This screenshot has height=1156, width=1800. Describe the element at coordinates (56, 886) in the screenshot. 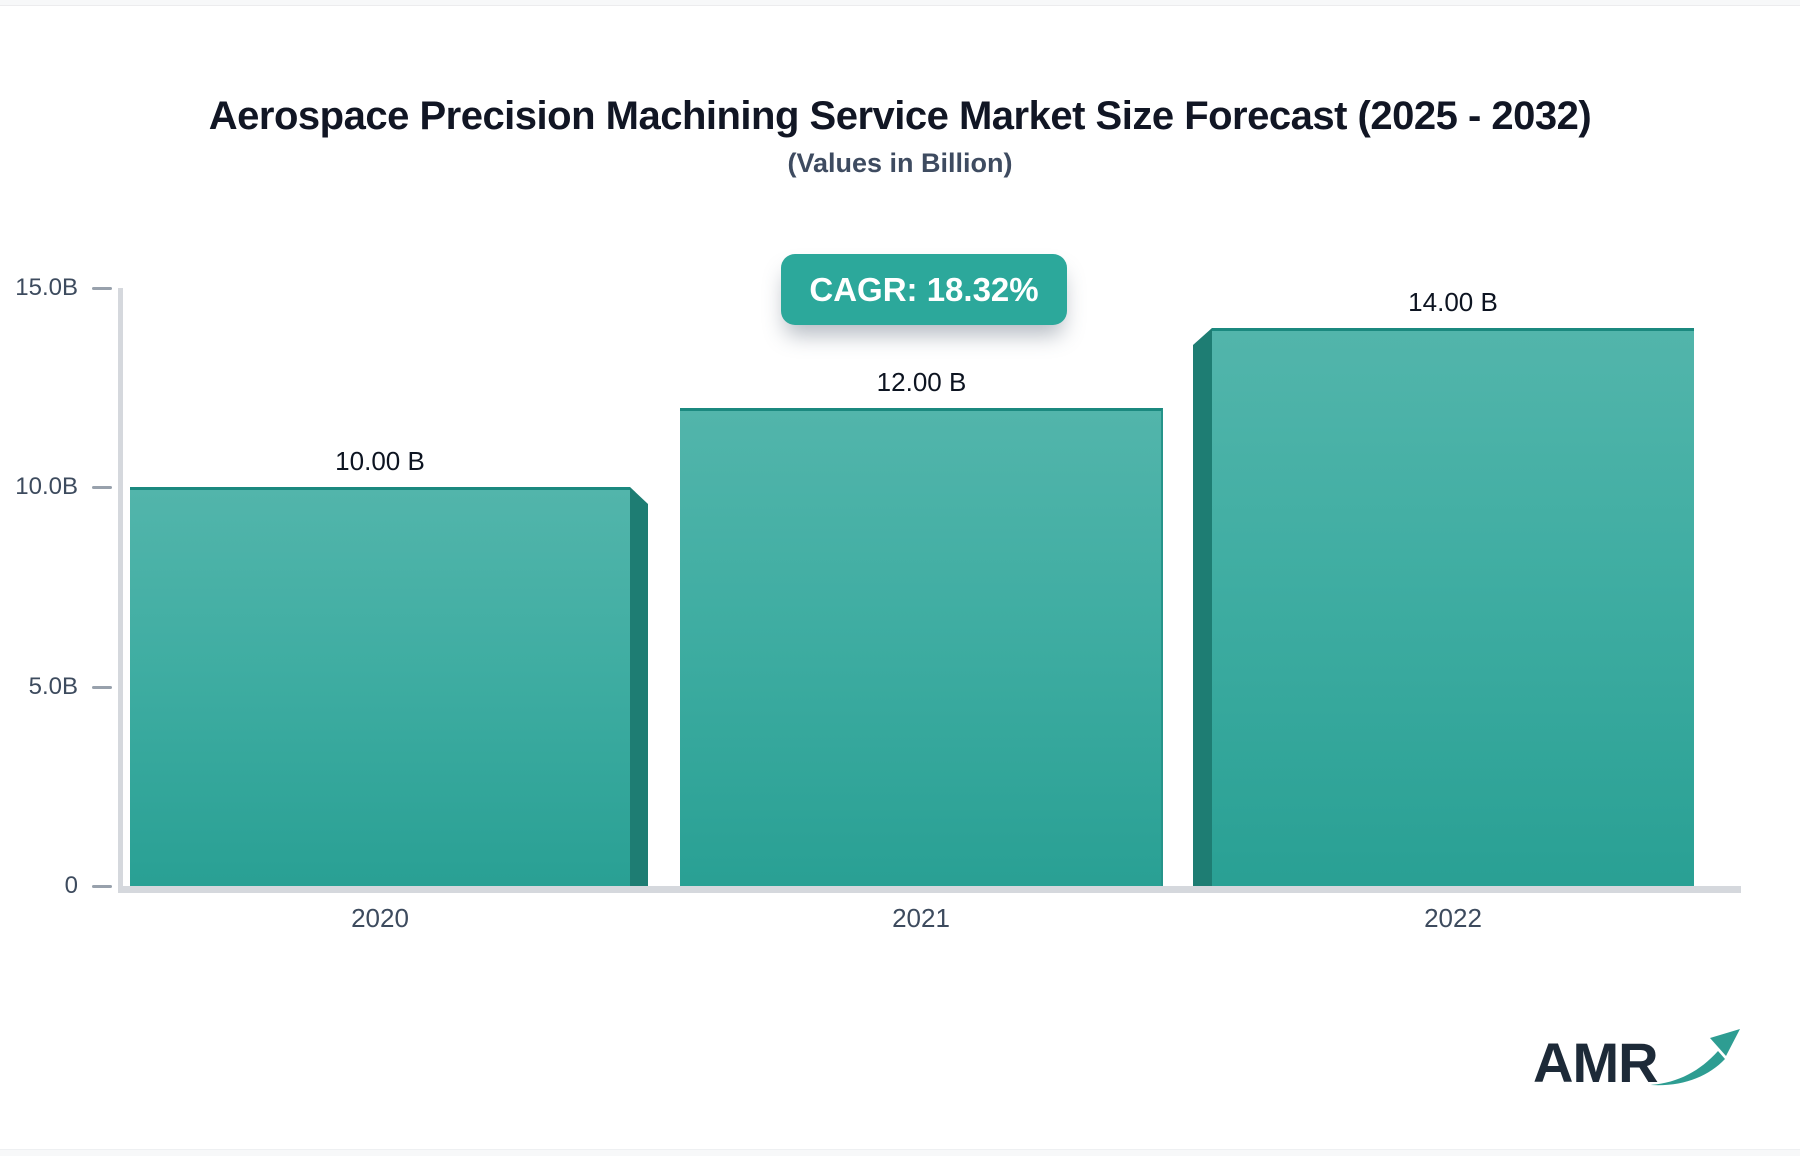

I see `y-tick-row: 0` at that location.